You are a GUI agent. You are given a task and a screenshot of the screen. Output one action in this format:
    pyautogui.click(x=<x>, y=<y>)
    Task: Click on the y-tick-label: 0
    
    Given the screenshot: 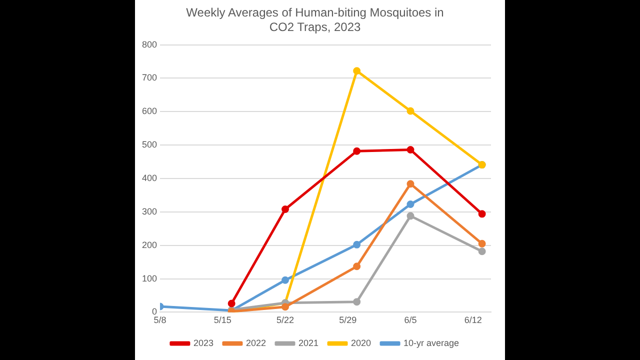 What is the action you would take?
    pyautogui.click(x=155, y=311)
    